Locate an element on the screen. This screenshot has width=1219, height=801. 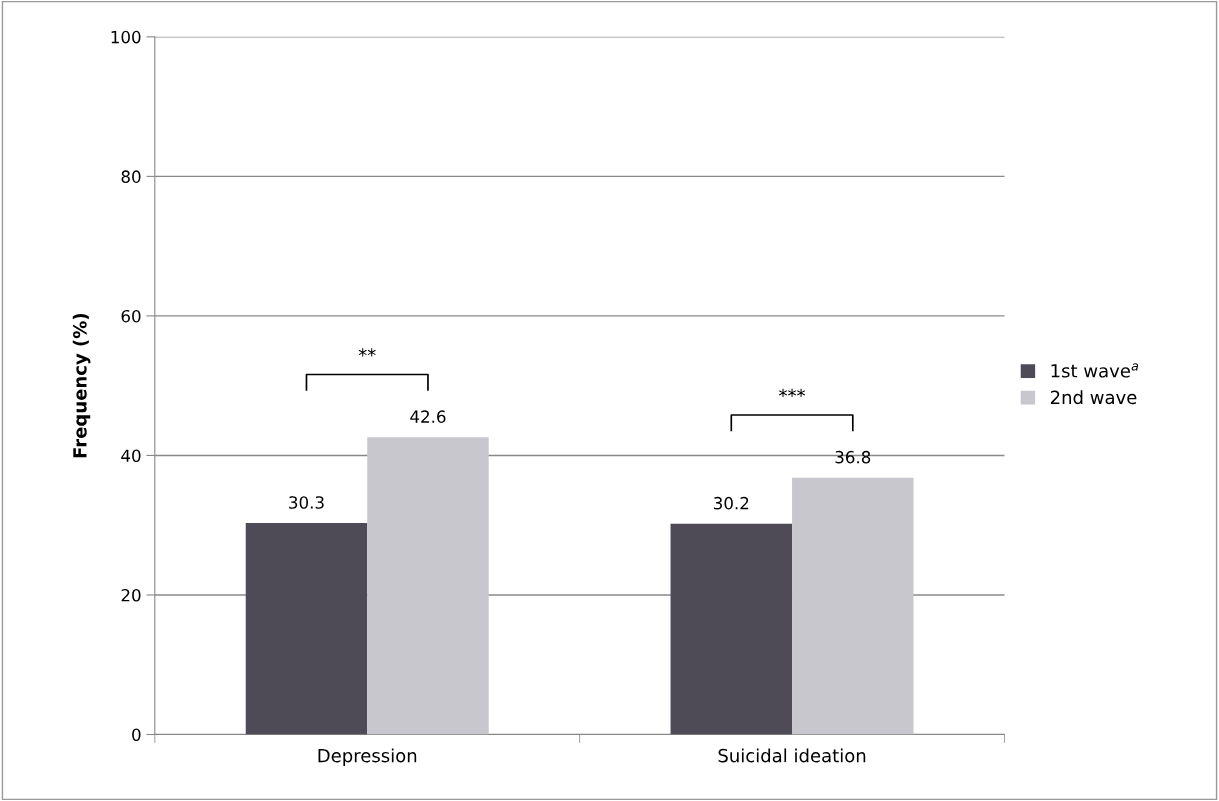
annotation: *** is located at coordinates (792, 392).